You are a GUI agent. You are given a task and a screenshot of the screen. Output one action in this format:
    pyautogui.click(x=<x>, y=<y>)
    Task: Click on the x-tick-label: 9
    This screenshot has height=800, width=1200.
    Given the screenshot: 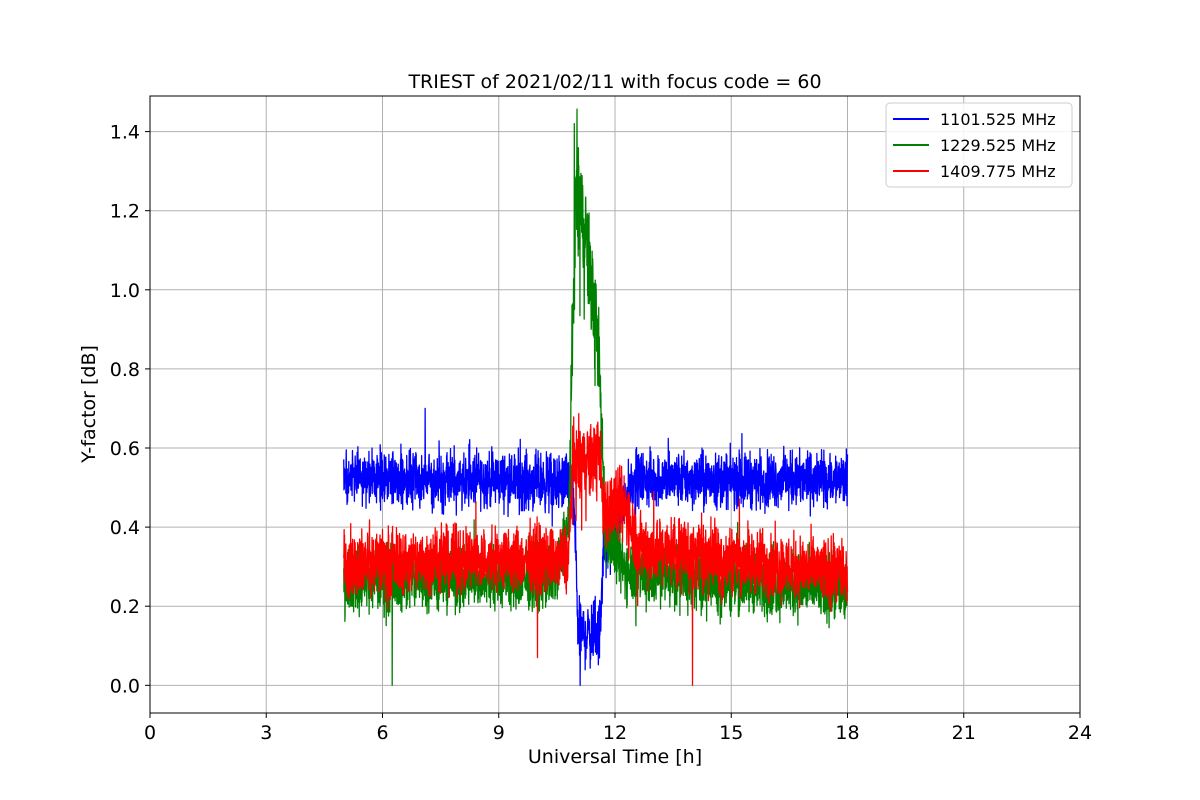 What is the action you would take?
    pyautogui.click(x=499, y=733)
    